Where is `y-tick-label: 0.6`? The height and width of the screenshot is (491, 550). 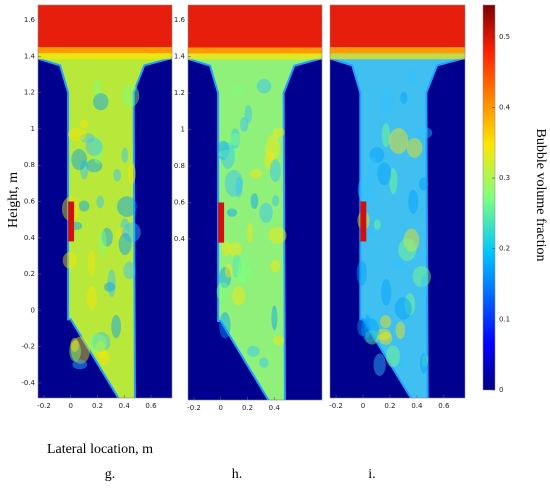
y-tick-label: 0.6 is located at coordinates (180, 203).